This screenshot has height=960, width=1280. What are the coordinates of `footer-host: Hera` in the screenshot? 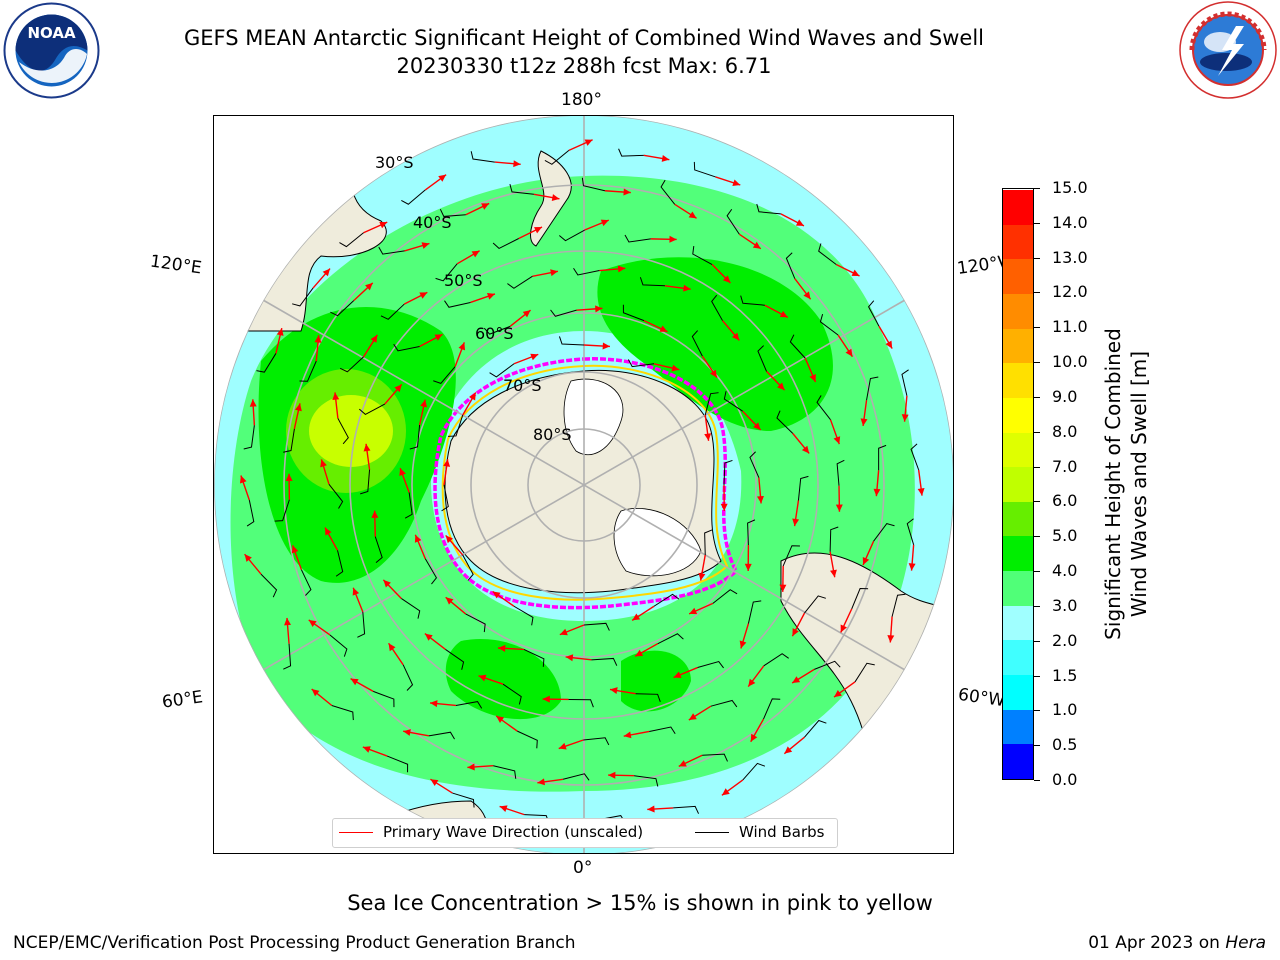 It's located at (1245, 943).